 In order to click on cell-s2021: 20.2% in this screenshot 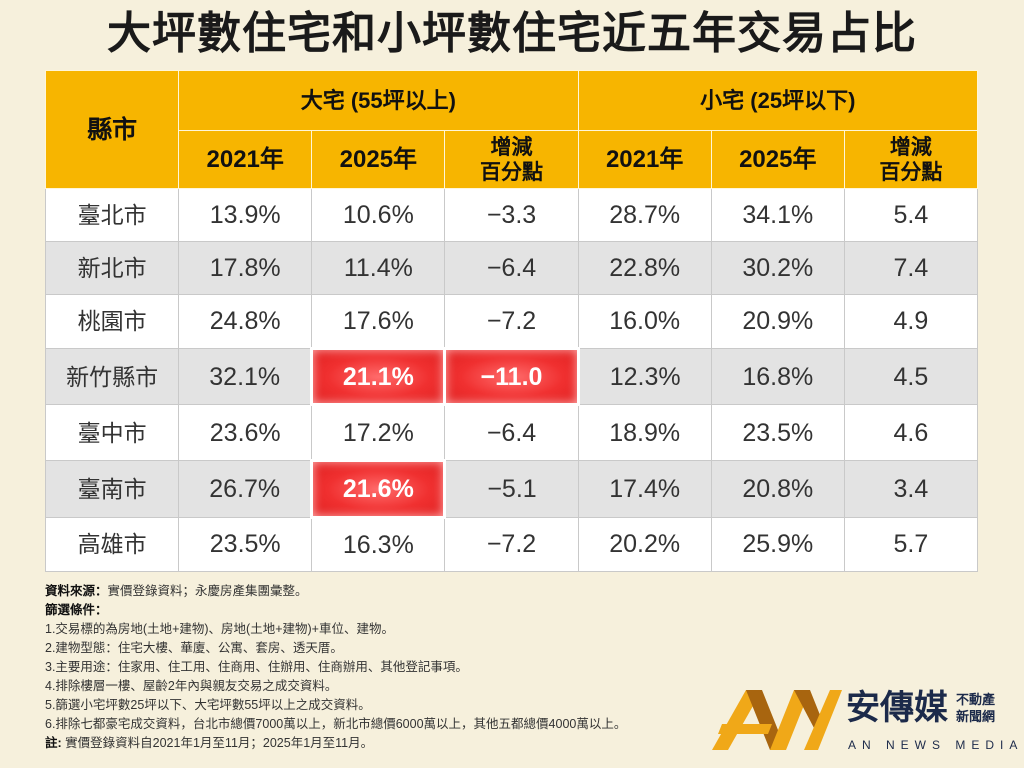, I will do `click(644, 544)`.